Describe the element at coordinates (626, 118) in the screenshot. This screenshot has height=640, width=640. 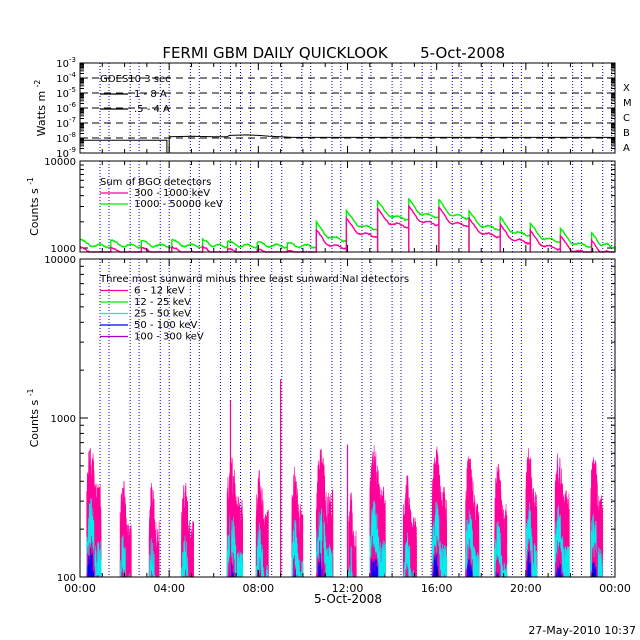
I see `flare-class-label: C` at that location.